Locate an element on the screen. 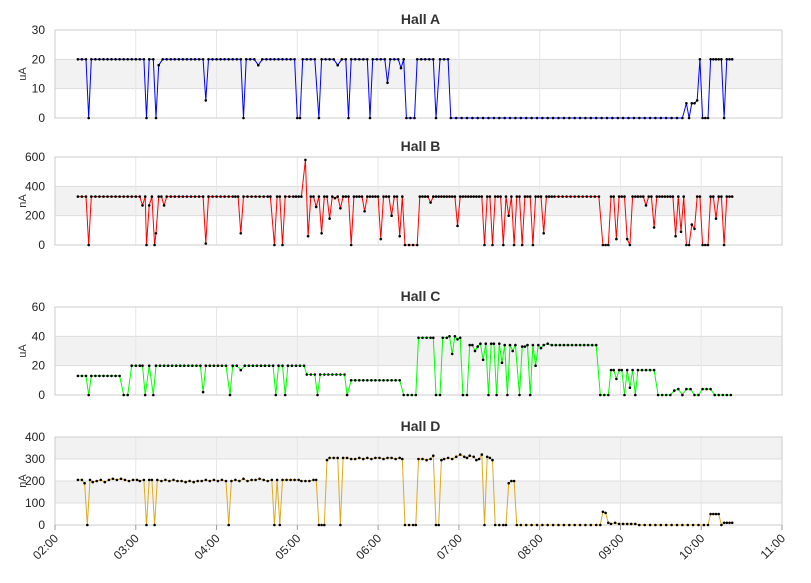 The width and height of the screenshot is (811, 583). chart-title: Hall A is located at coordinates (420, 19).